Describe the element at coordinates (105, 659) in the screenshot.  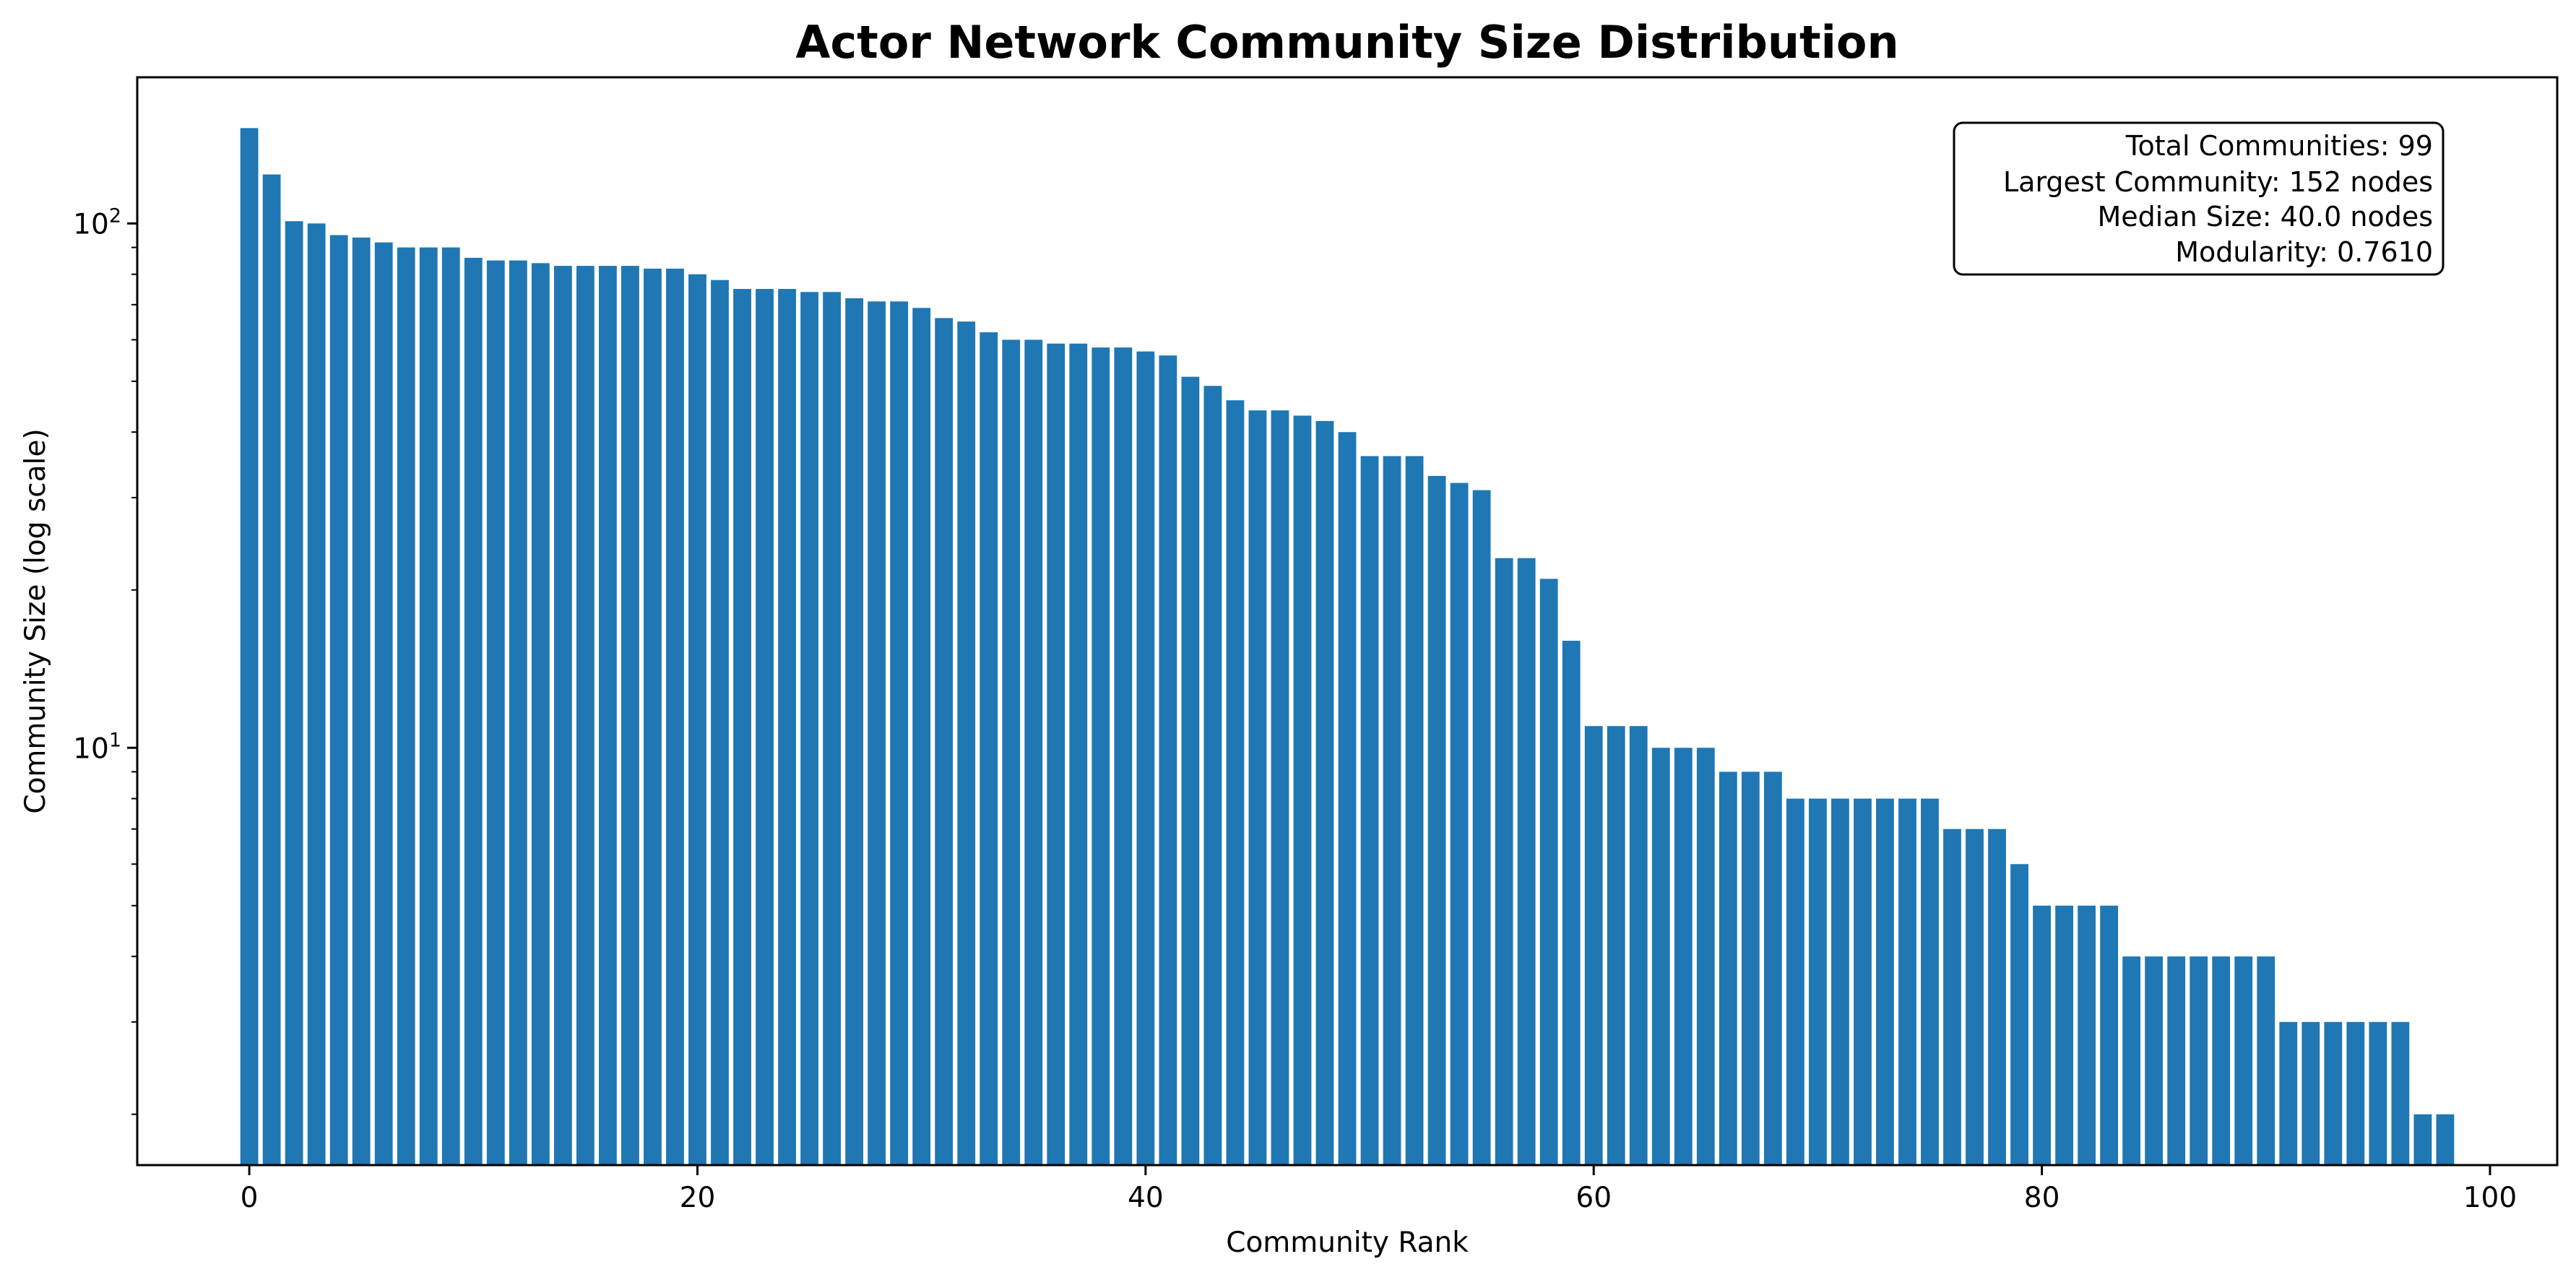
I see `y-axis-ticks: 101 102` at that location.